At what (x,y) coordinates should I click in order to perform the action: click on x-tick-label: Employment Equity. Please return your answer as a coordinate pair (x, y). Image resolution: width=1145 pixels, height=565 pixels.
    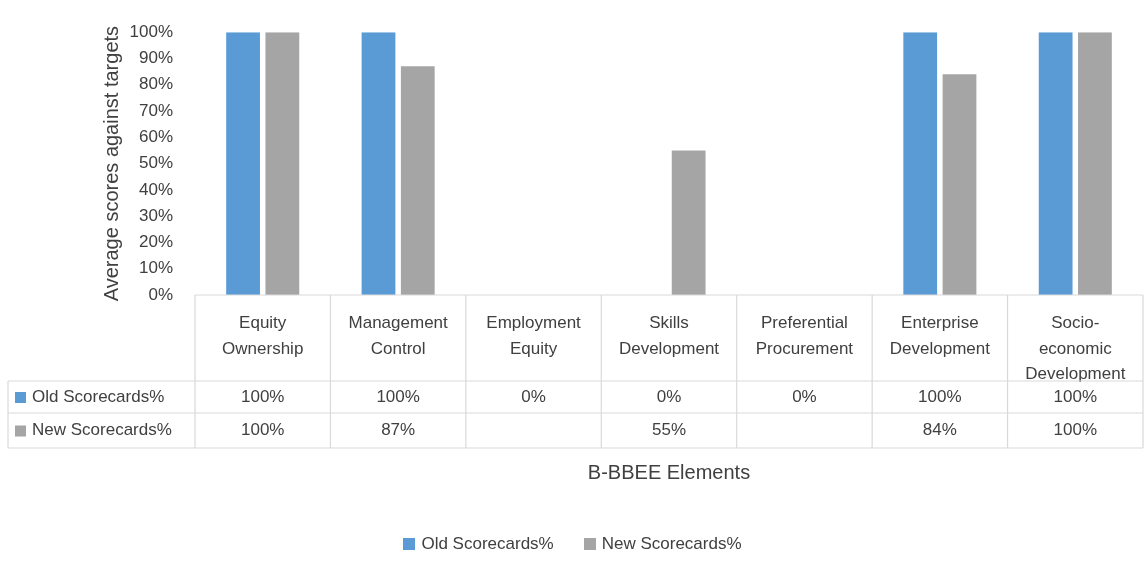
    Looking at the image, I should click on (534, 335).